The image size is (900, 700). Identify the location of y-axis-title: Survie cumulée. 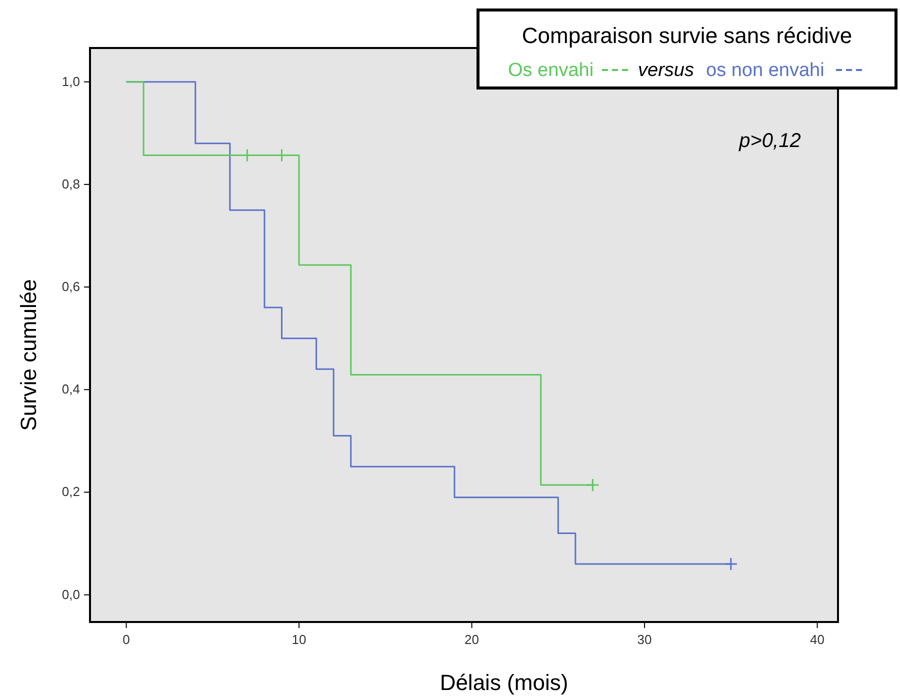
(28, 355).